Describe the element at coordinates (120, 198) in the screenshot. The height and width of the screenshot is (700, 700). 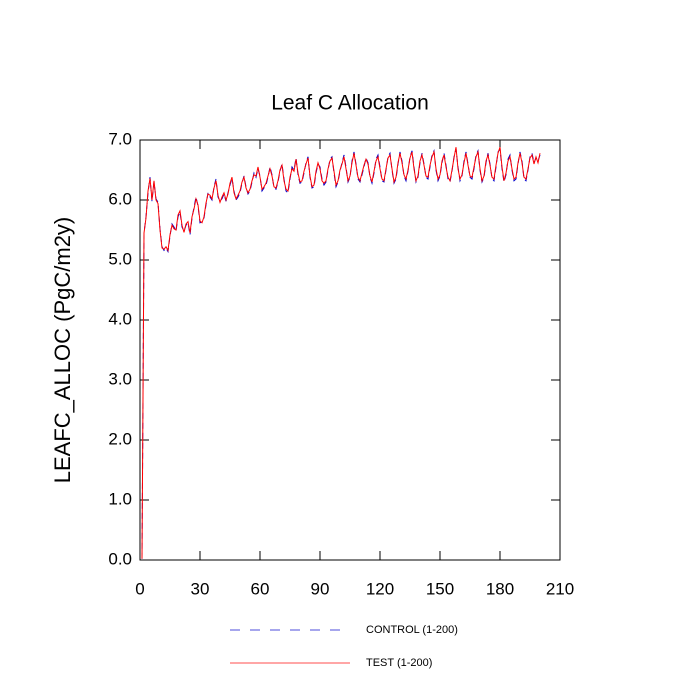
I see `y-tick-label: 6.0` at that location.